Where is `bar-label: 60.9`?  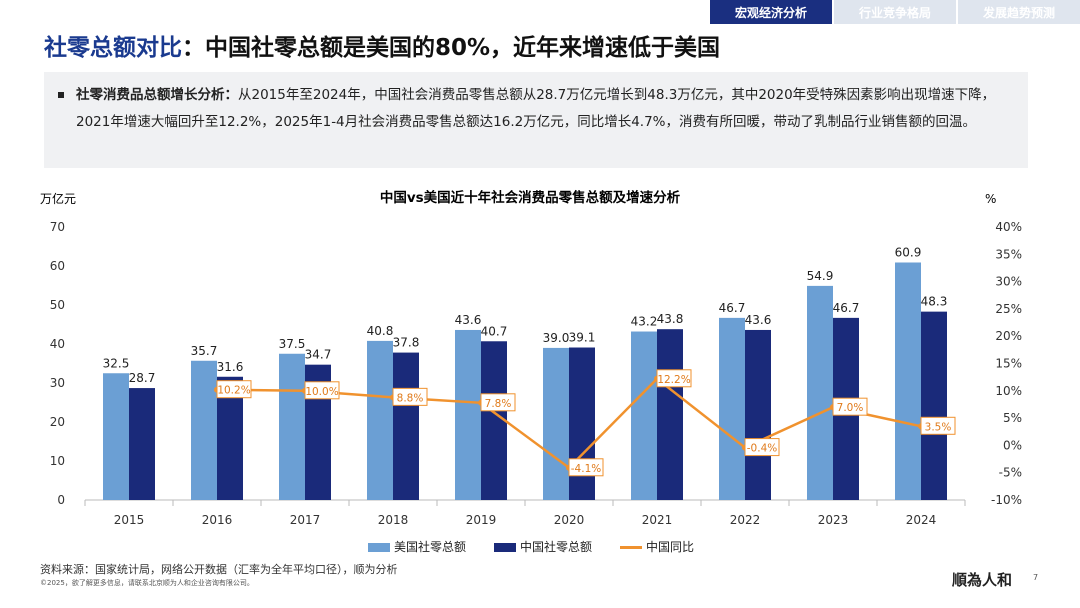
bar-label: 60.9 is located at coordinates (908, 252).